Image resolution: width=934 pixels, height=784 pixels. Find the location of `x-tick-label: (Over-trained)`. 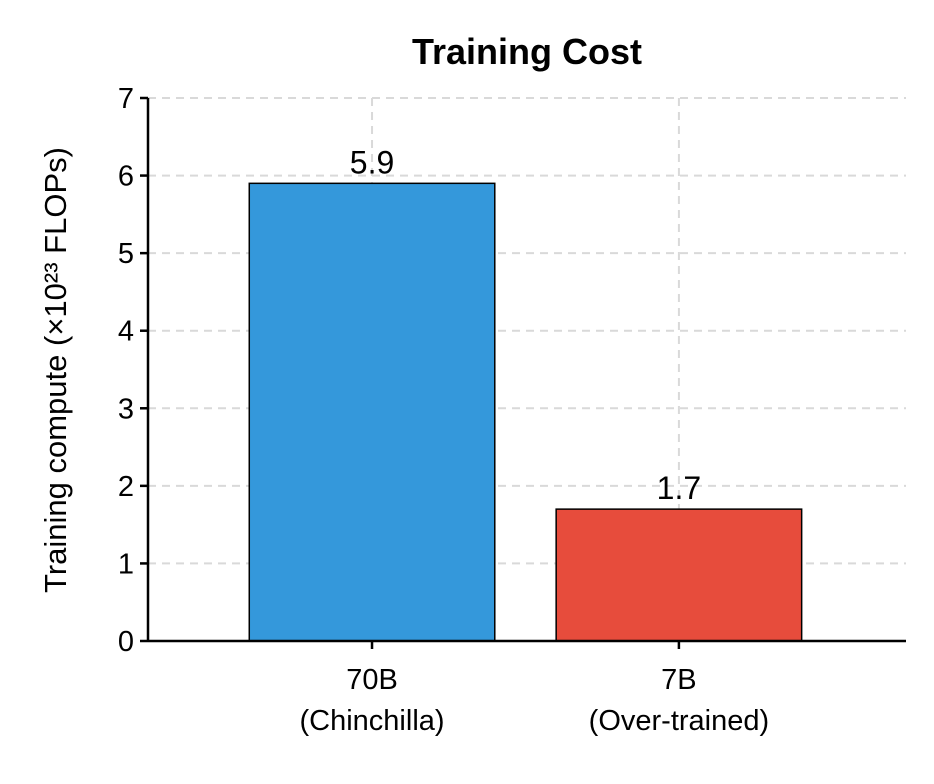

x-tick-label: (Over-trained) is located at coordinates (679, 721).